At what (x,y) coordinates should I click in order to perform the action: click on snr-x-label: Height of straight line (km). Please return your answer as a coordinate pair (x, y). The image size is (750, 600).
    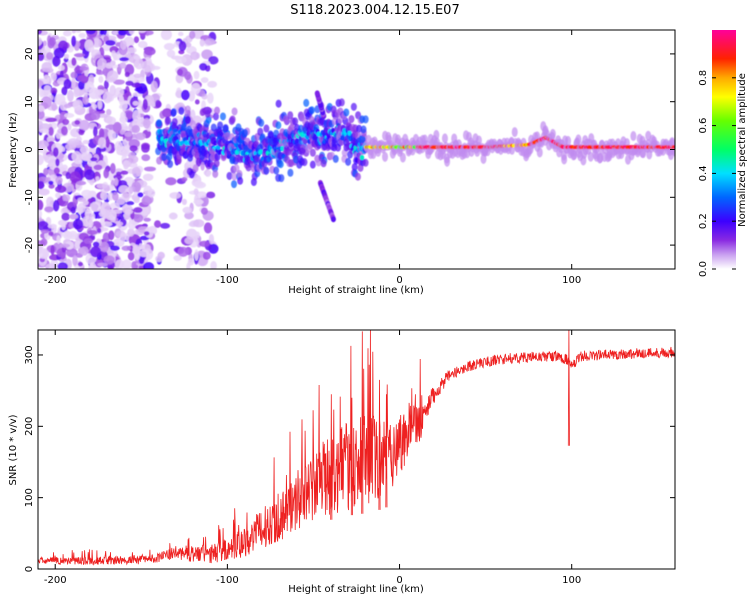
    Looking at the image, I should click on (356, 589).